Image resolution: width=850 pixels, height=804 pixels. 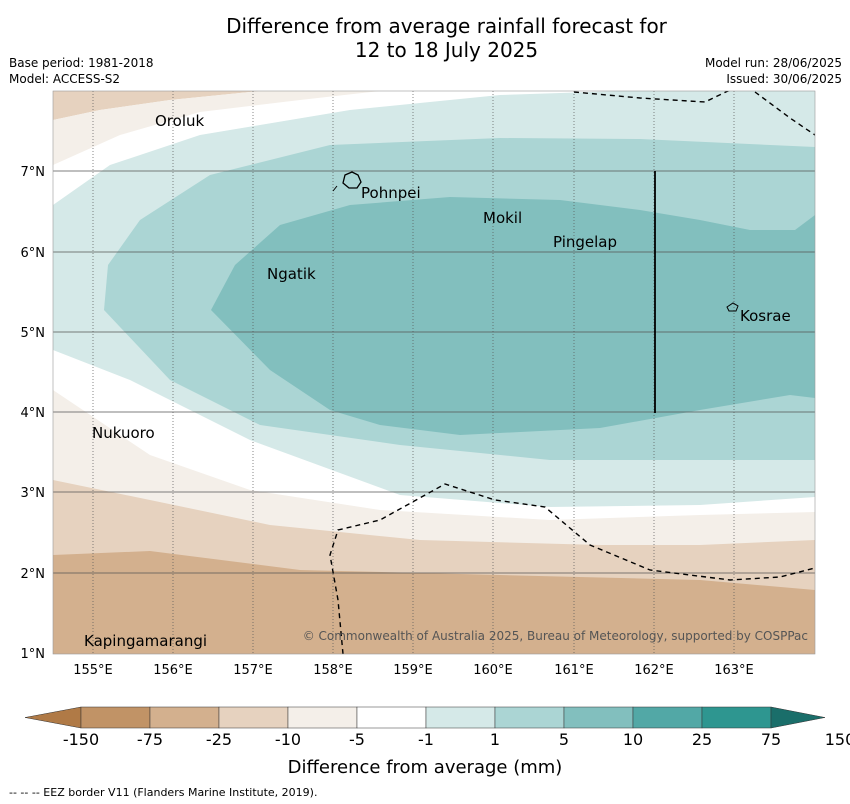 I want to click on lon-tick-160e: 160°E, so click(x=493, y=670).